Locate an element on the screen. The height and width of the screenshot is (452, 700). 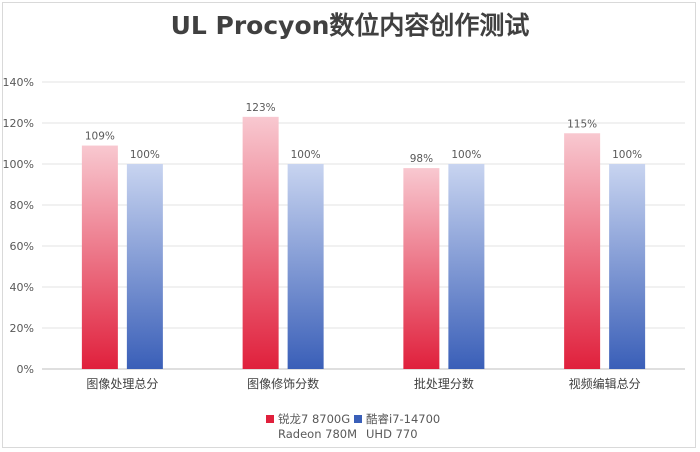
x-category-label: 批处理分数 is located at coordinates (444, 383).